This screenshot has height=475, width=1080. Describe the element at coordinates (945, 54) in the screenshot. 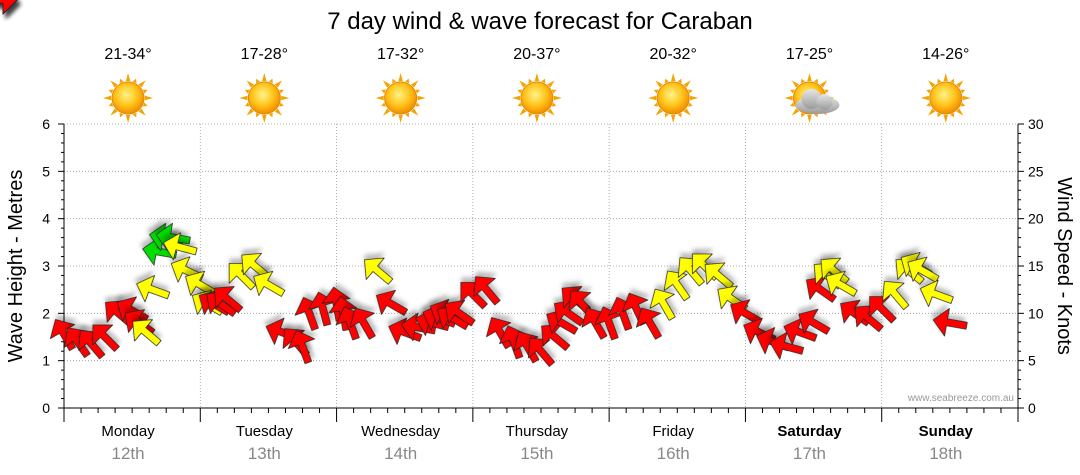

I see `temperature-label: 14-26°` at that location.